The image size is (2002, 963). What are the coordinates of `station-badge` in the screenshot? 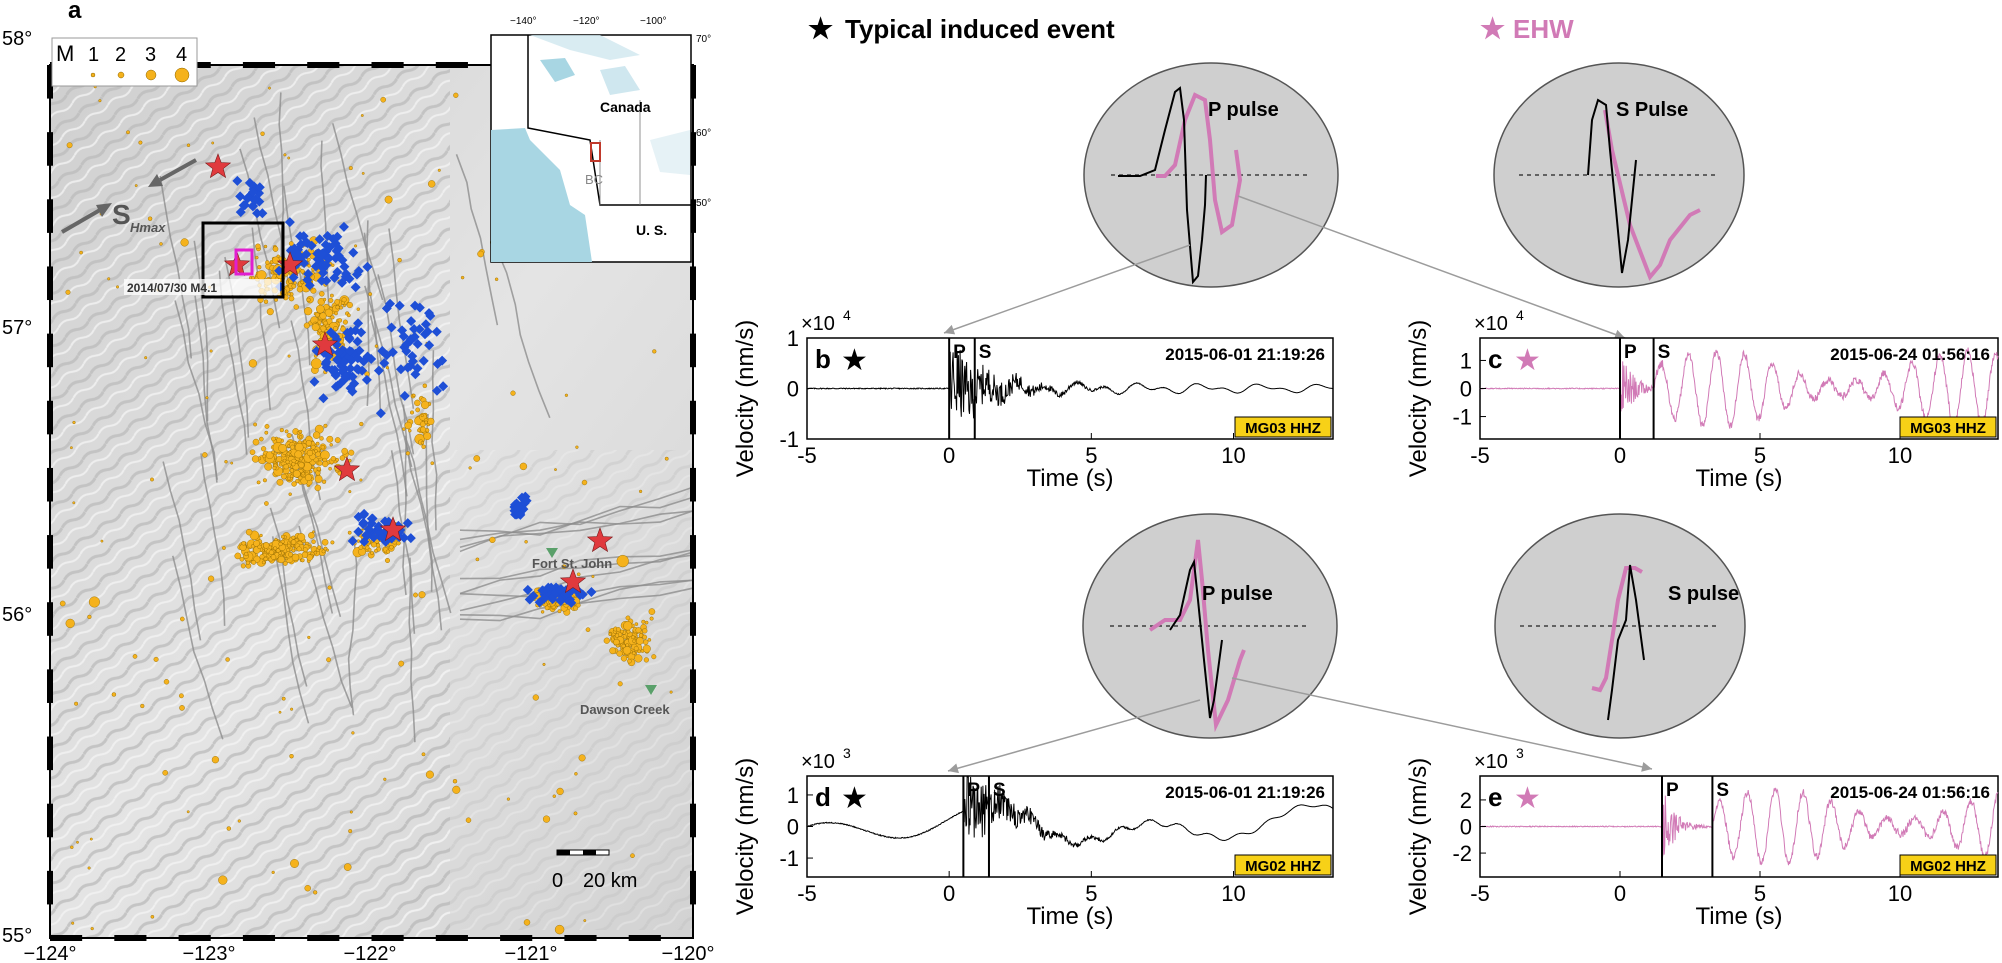 It's located at (1283, 865).